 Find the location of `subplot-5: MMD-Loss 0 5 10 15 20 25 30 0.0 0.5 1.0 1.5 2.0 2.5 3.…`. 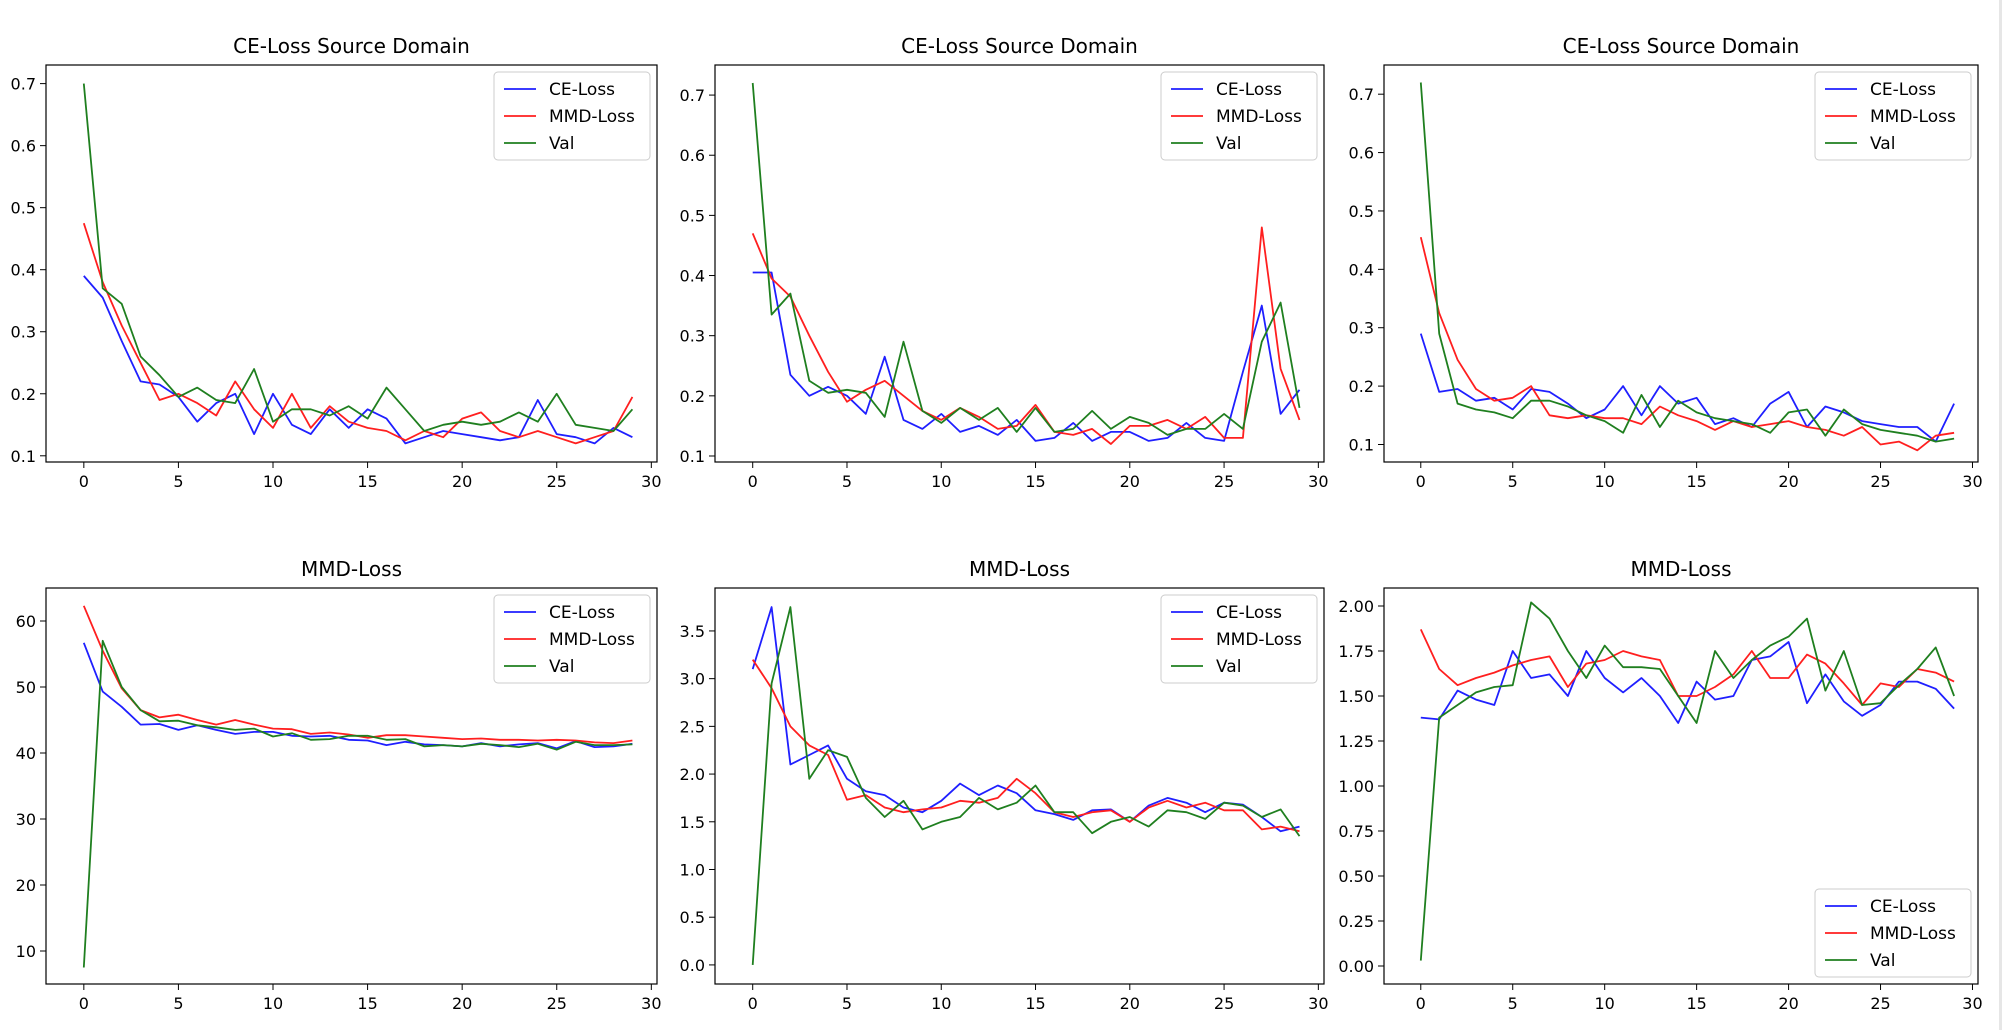

subplot-5: MMD-Loss 0 5 10 15 20 25 30 0.0 0.5 1.0 1.5 2.0 2.5 3.… is located at coordinates (1004, 785).